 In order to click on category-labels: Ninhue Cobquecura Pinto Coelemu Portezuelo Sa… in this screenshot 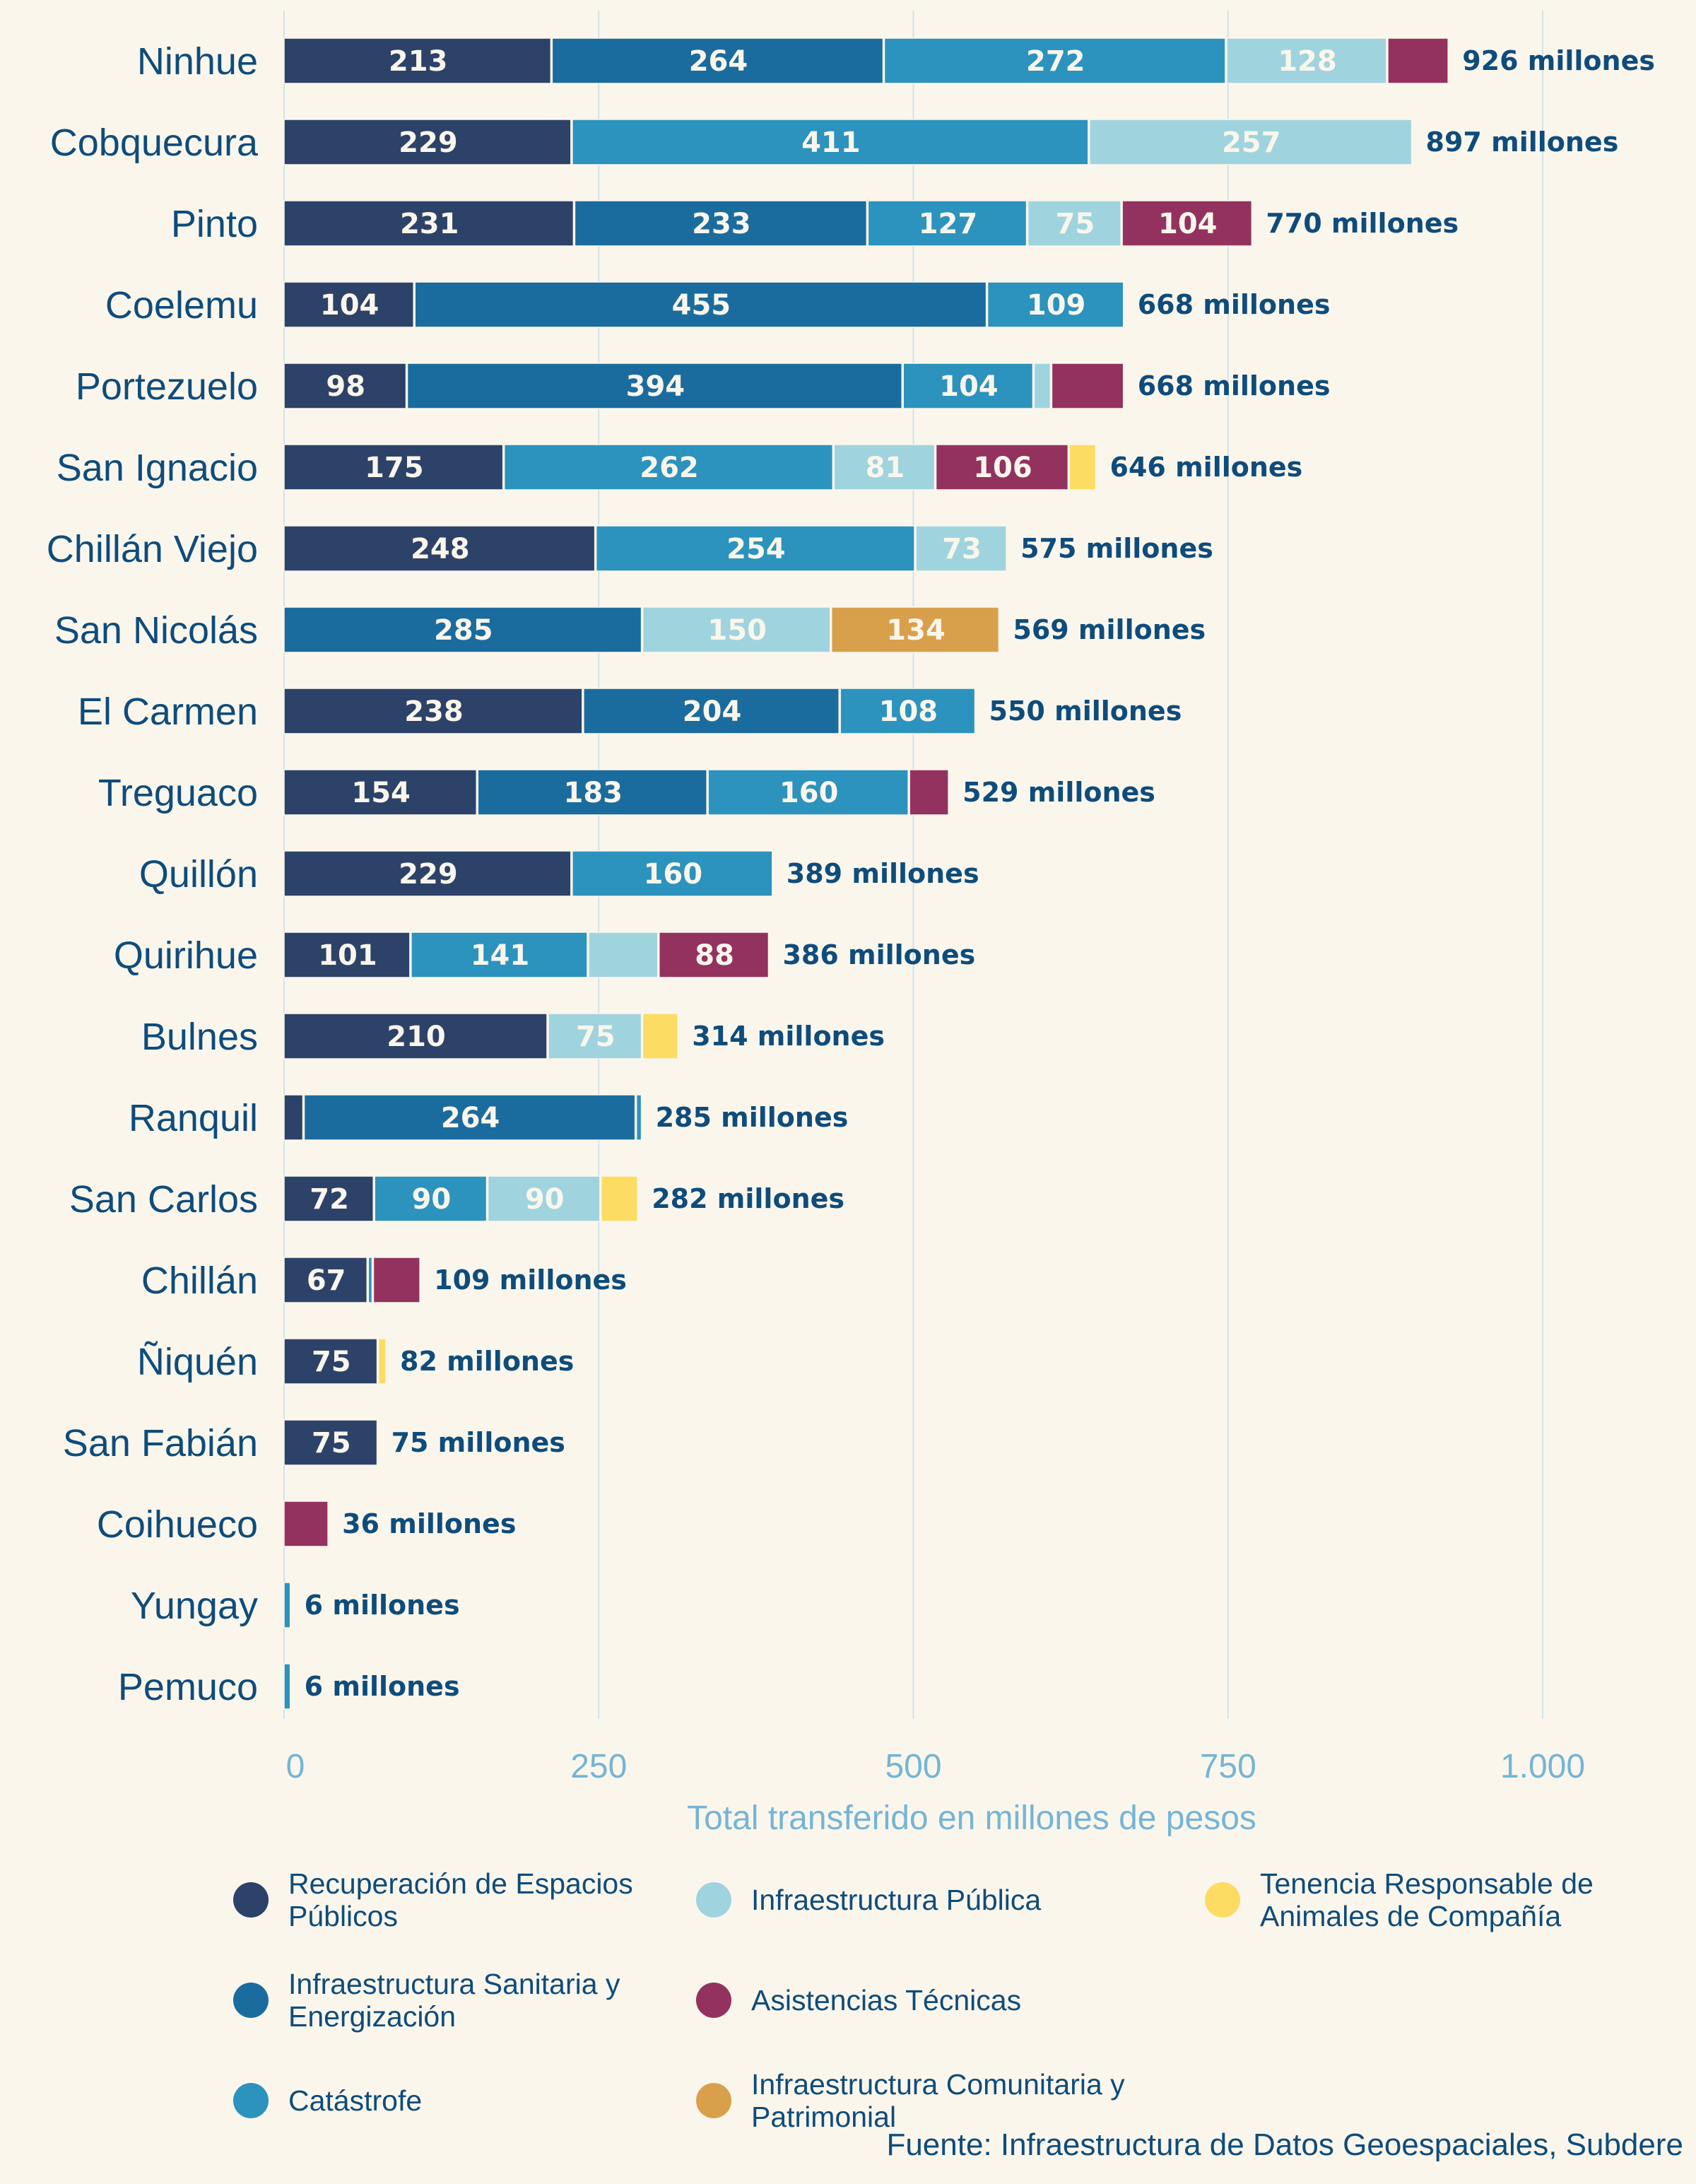, I will do `click(153, 874)`.